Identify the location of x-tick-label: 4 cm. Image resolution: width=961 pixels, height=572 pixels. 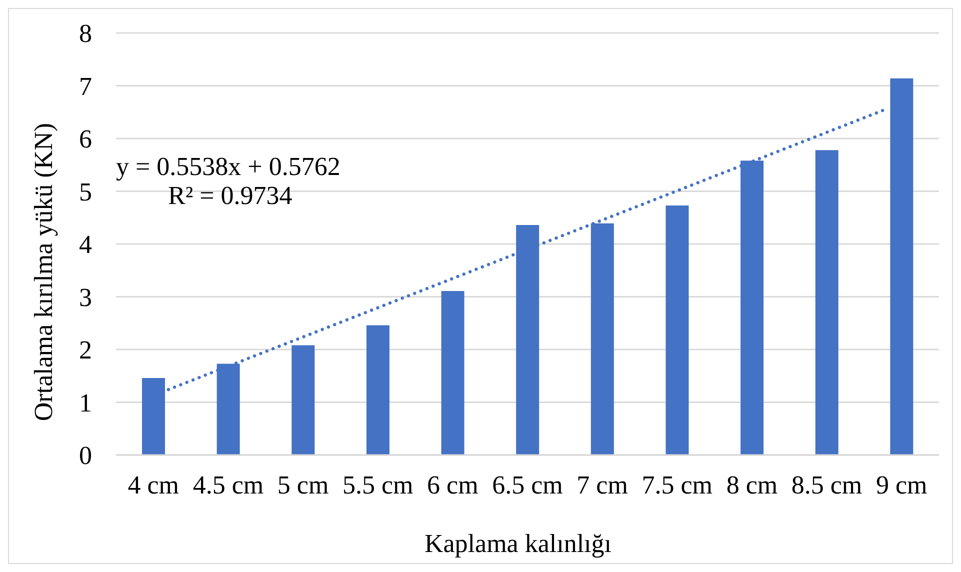
(154, 485).